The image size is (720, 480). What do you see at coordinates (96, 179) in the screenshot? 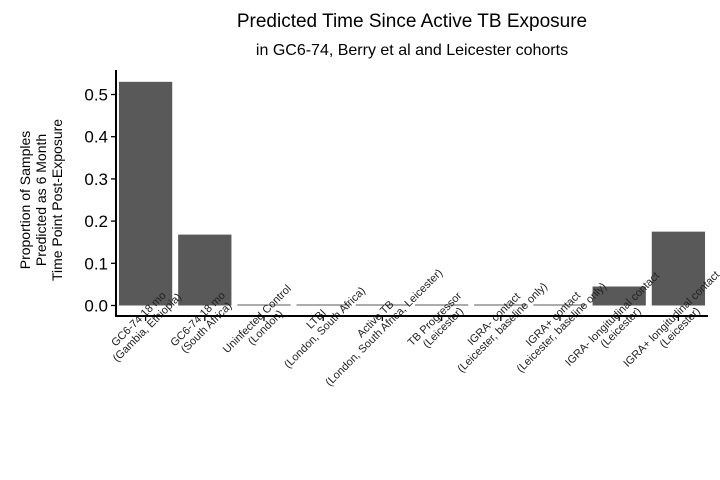
I see `y-tick-label: 0.3` at bounding box center [96, 179].